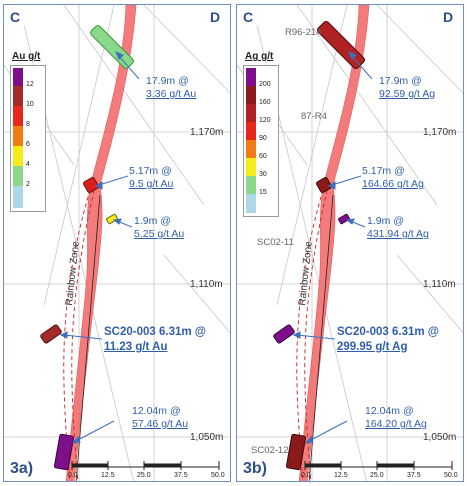 This screenshot has height=486, width=467. Describe the element at coordinates (263, 174) in the screenshot. I see `legend-tick: 30` at that location.